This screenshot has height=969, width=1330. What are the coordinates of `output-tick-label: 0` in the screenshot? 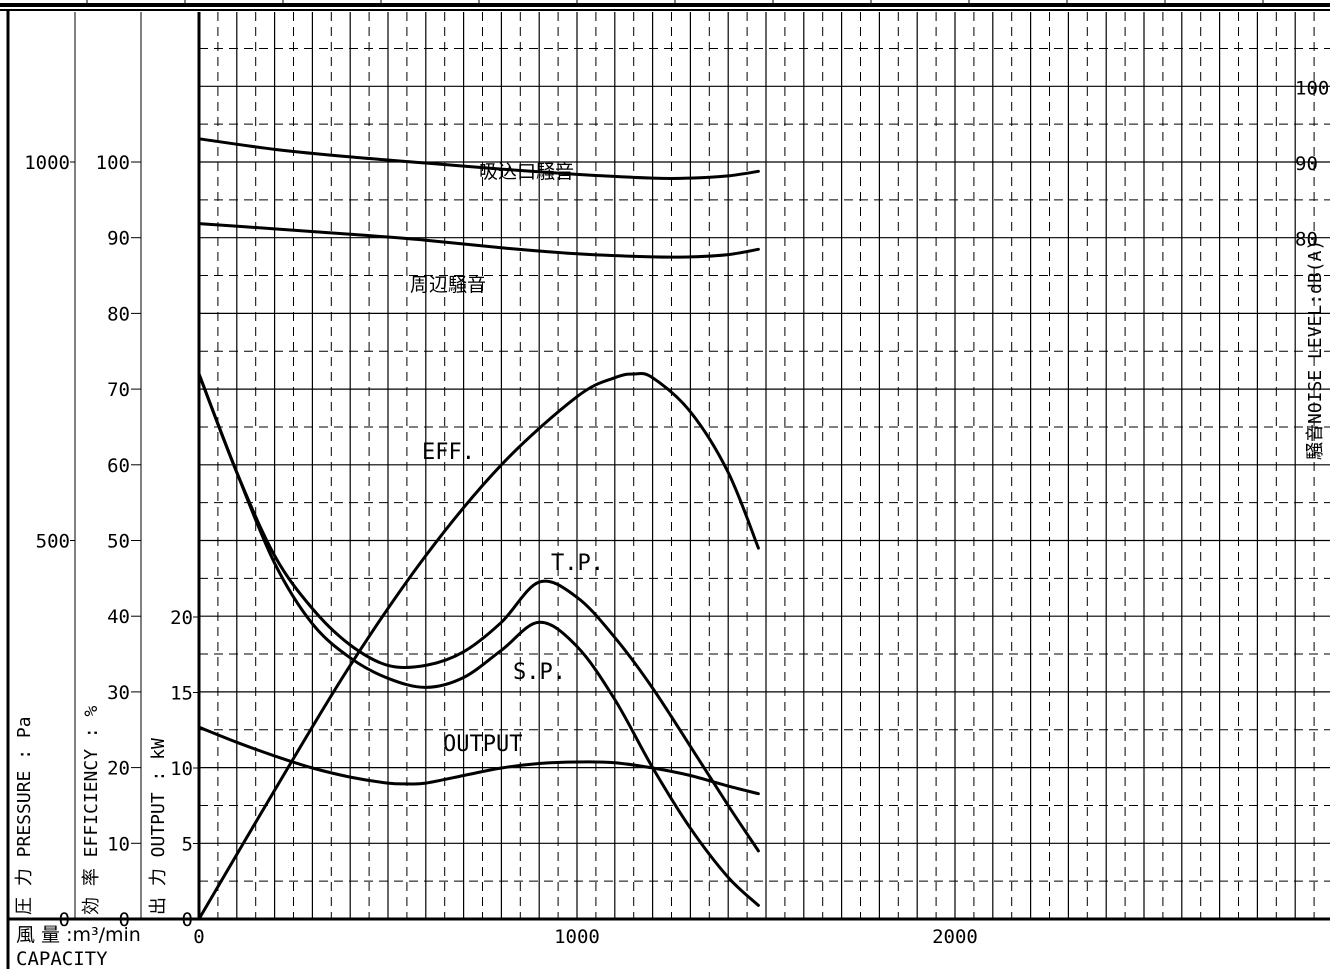 It's located at (187, 920).